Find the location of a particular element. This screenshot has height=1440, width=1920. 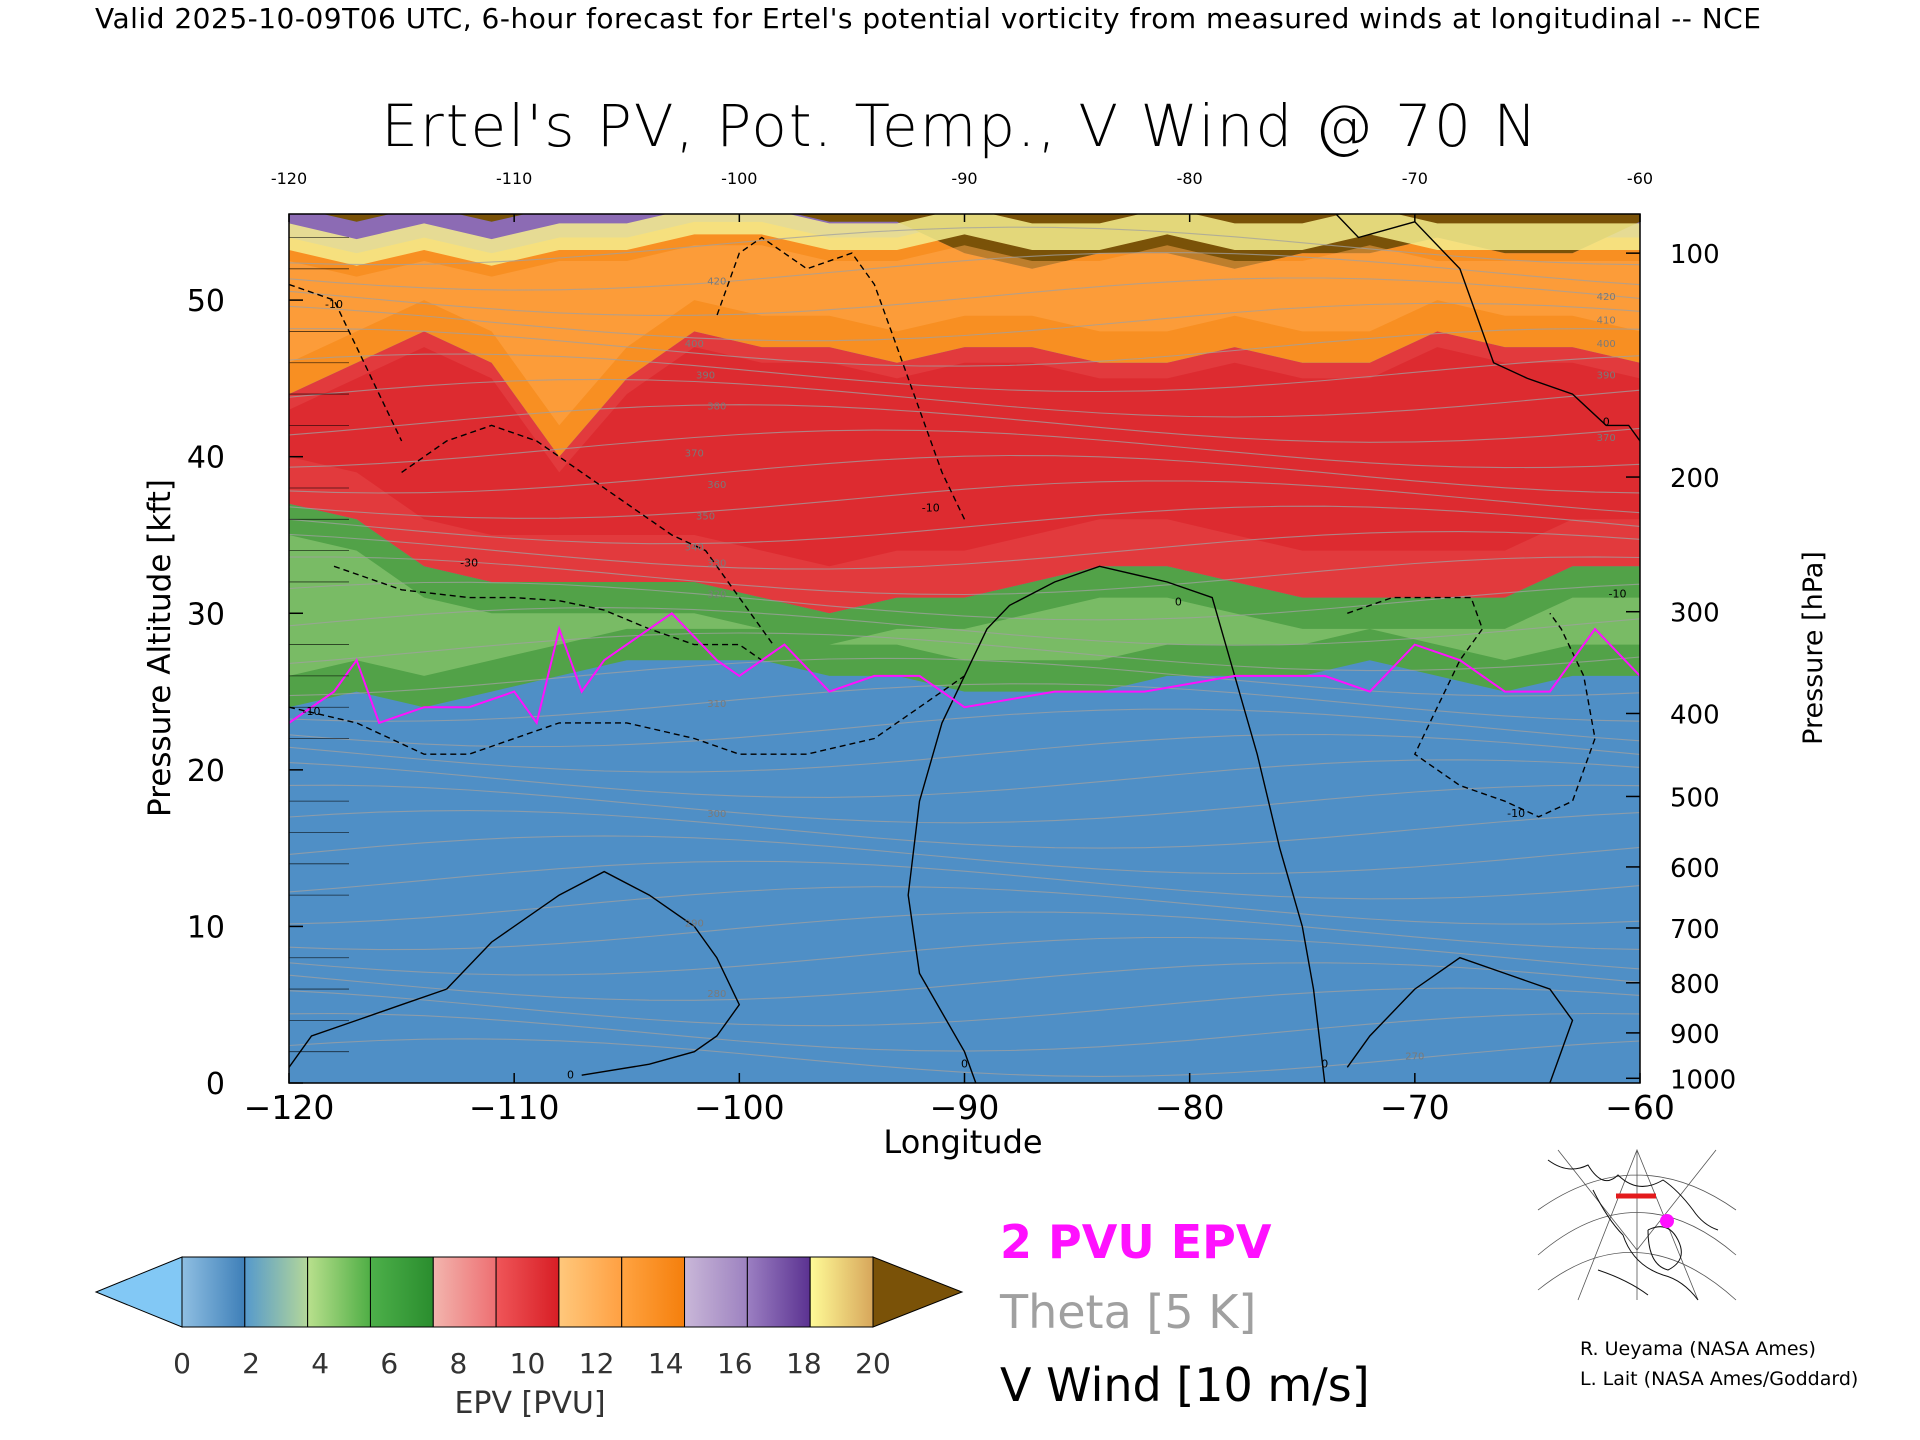

y-tick-label: 30 is located at coordinates (206, 614).